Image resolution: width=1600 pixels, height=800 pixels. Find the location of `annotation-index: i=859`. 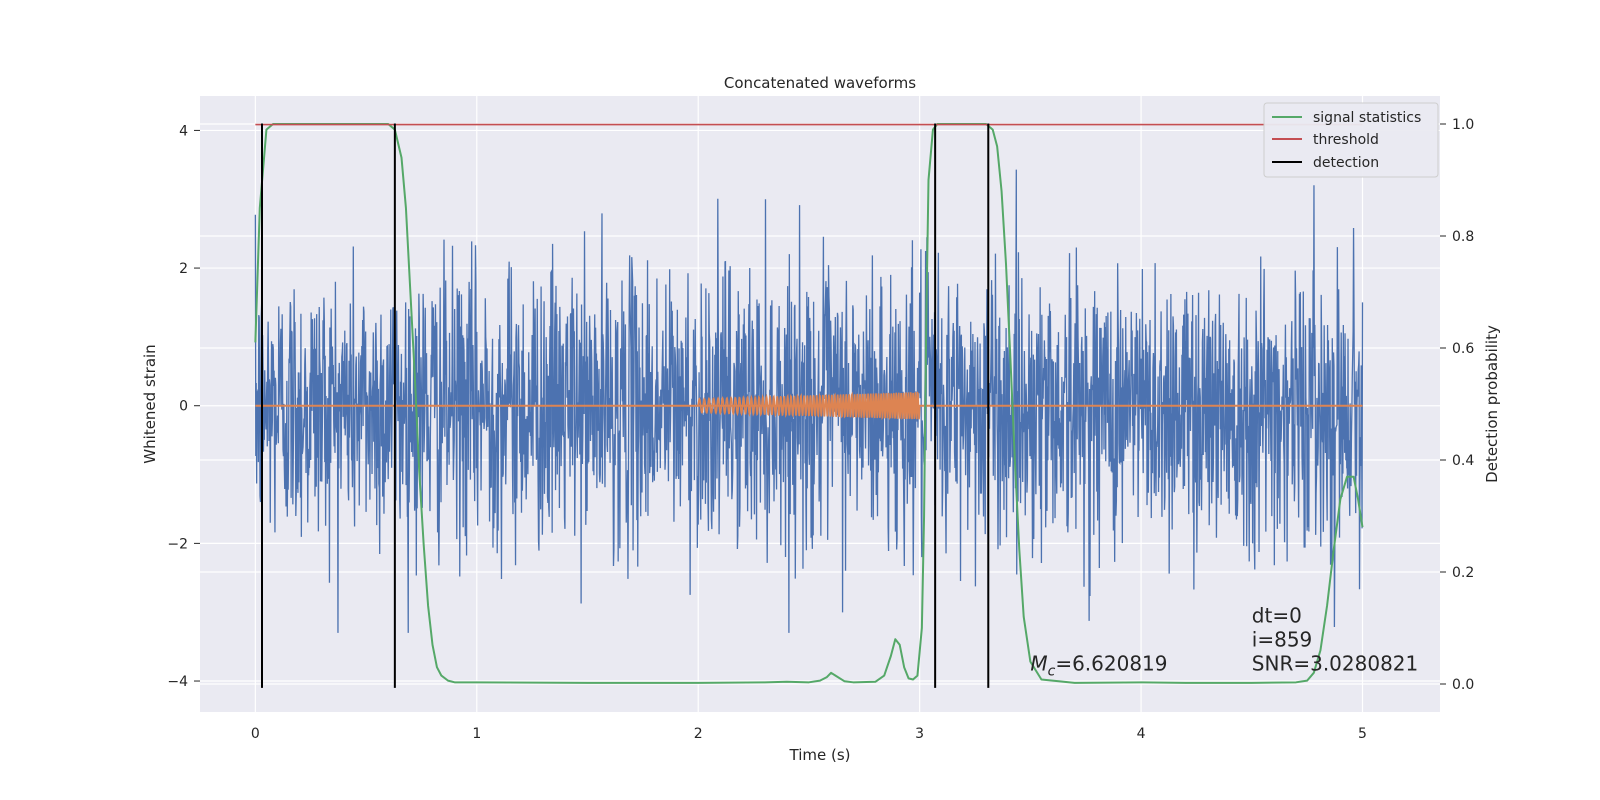

annotation-index: i=859 is located at coordinates (1282, 640).